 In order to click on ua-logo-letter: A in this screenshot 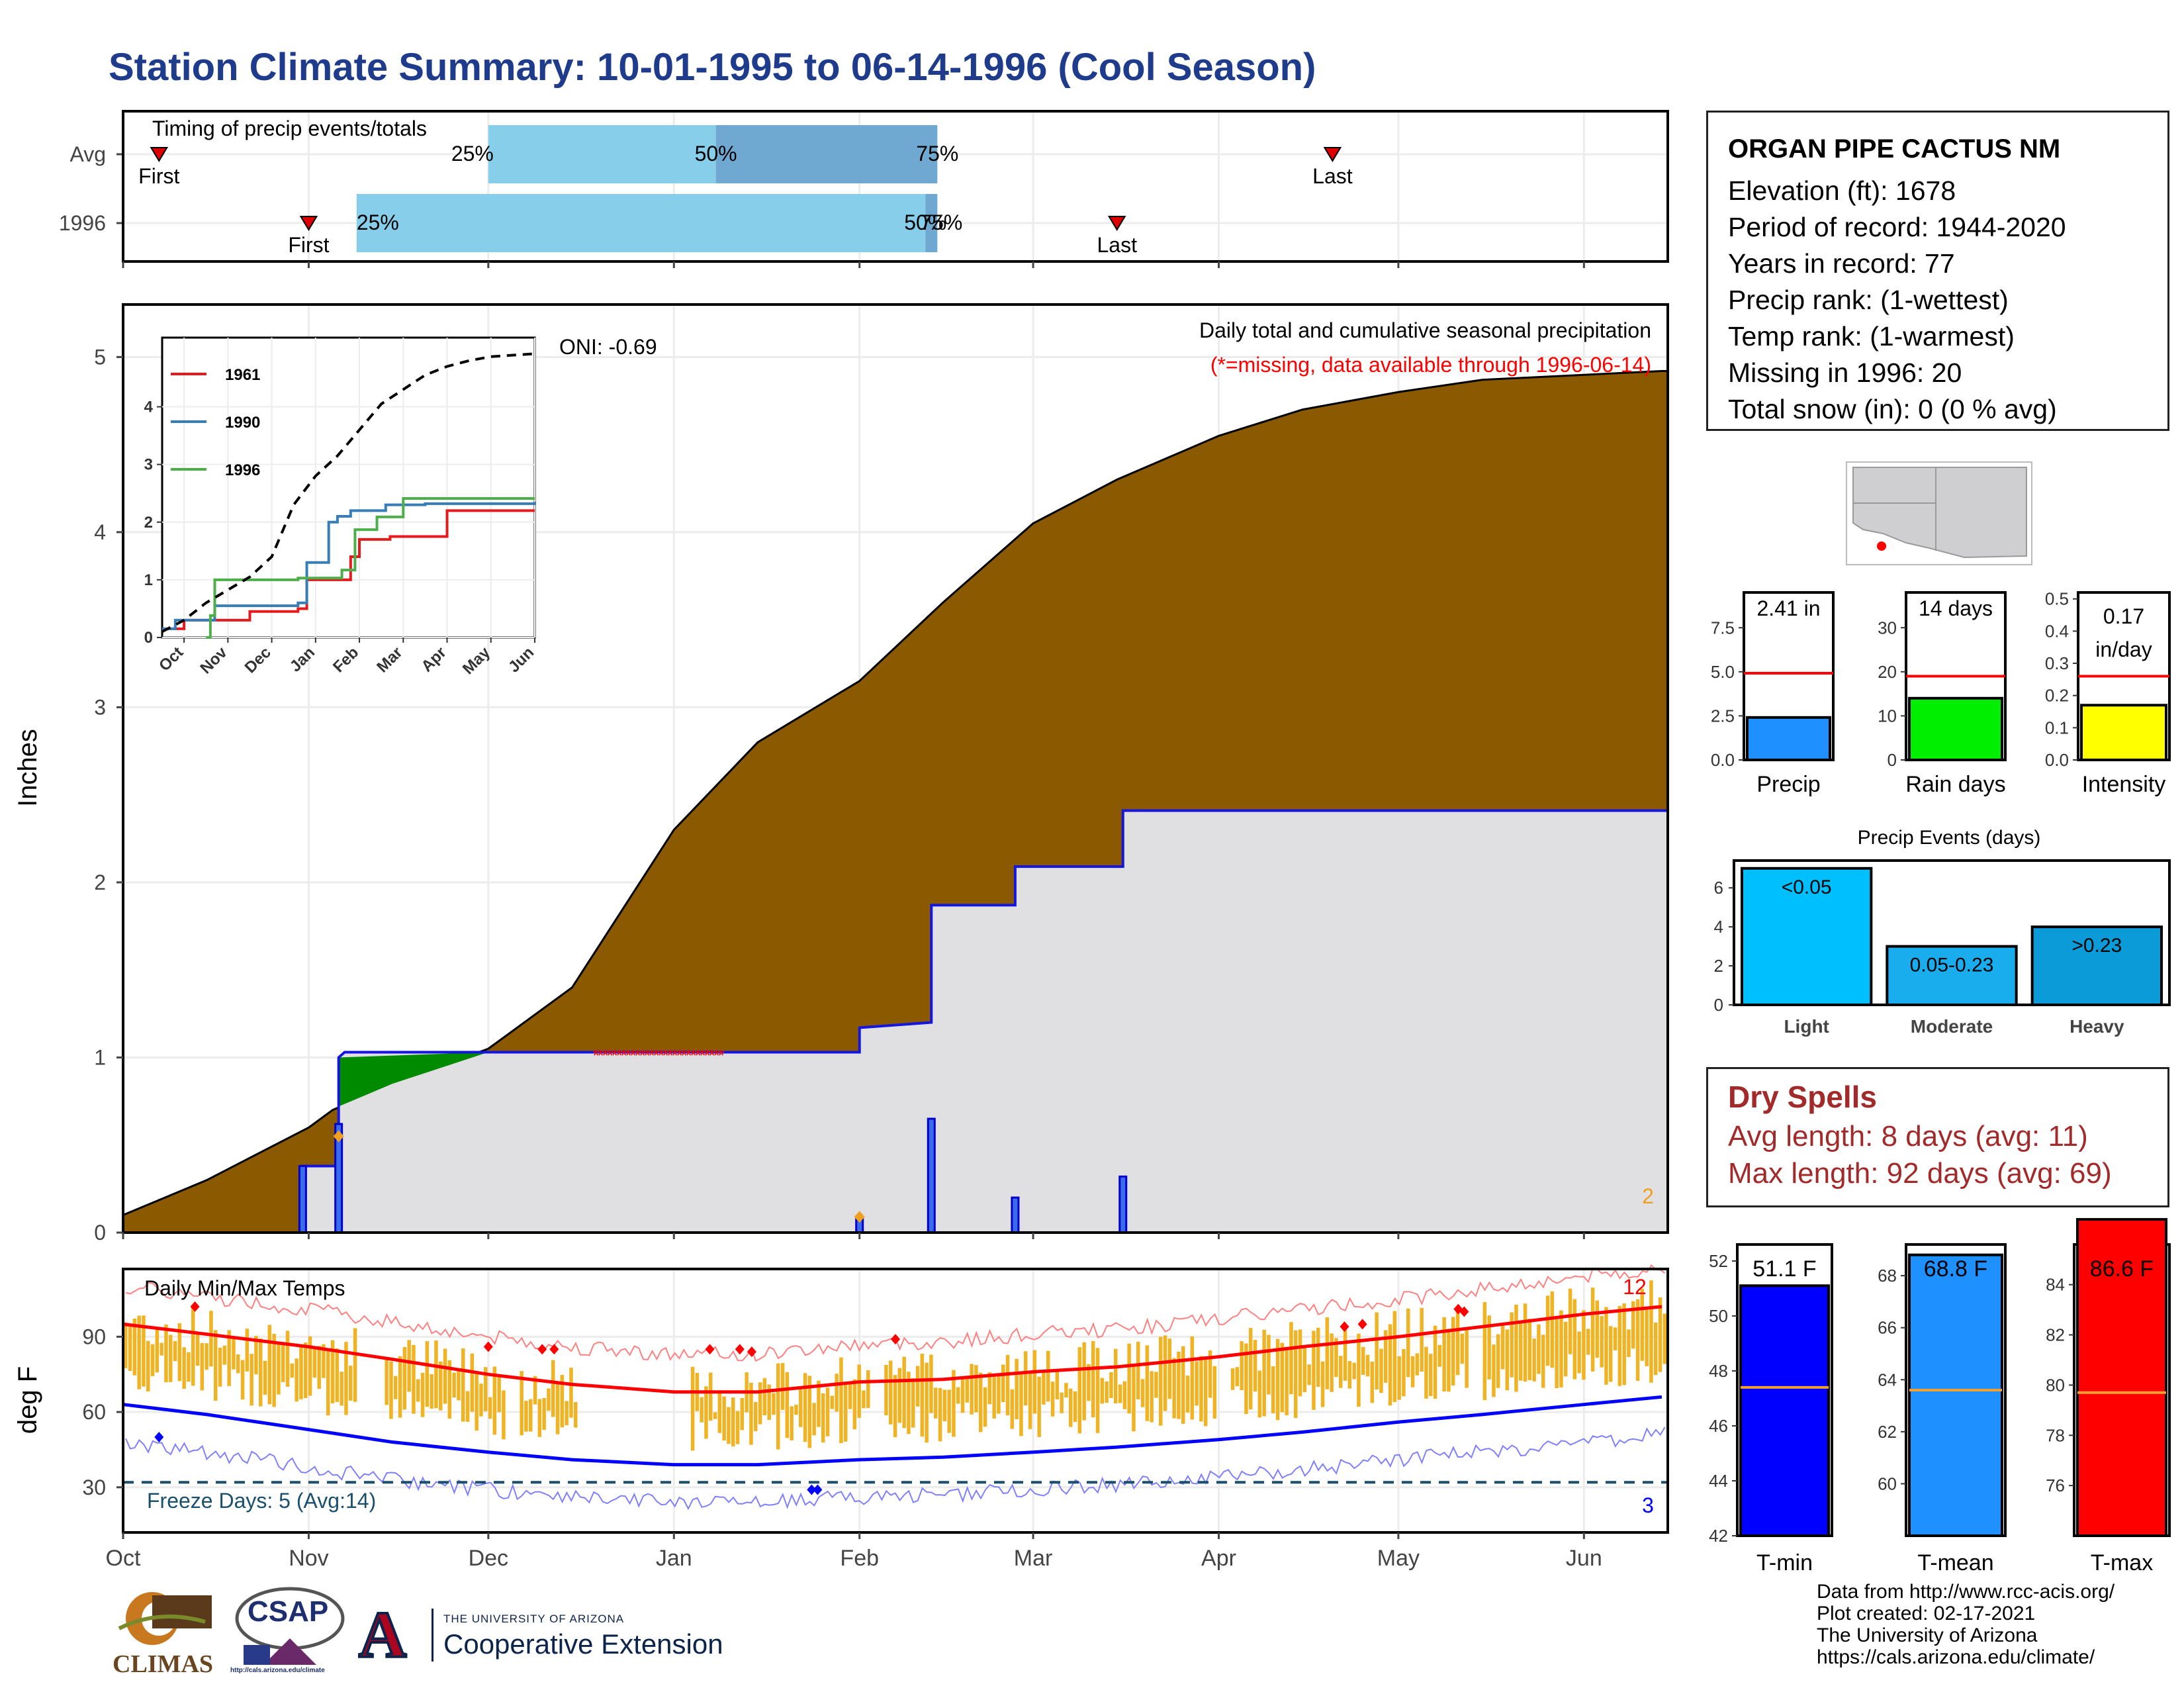, I will do `click(382, 1635)`.